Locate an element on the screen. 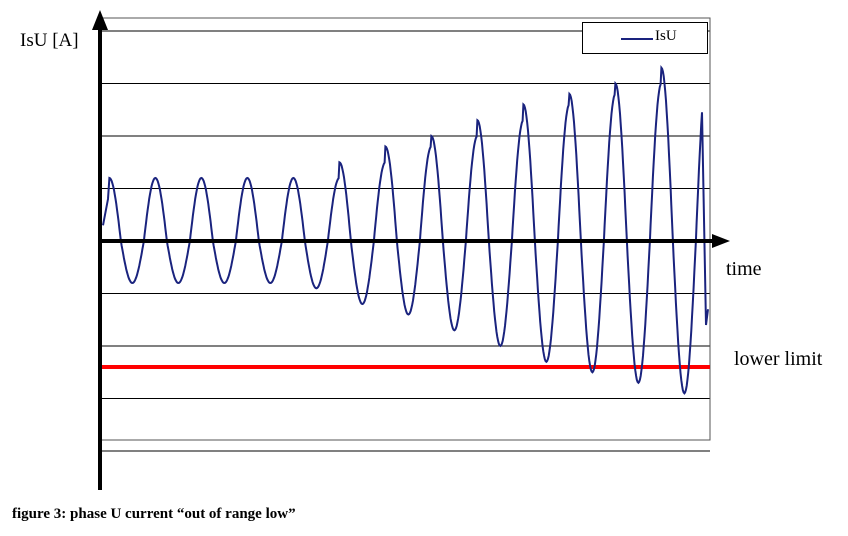  legend: IsU is located at coordinates (645, 38).